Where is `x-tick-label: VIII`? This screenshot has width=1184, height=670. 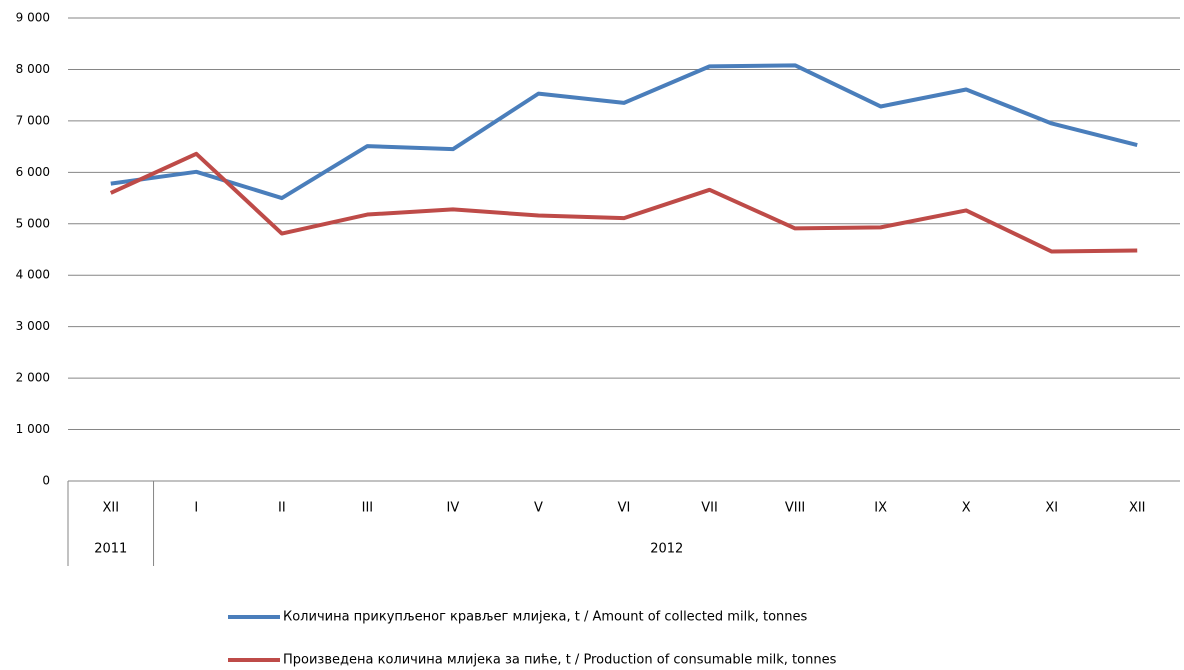 x-tick-label: VIII is located at coordinates (795, 508).